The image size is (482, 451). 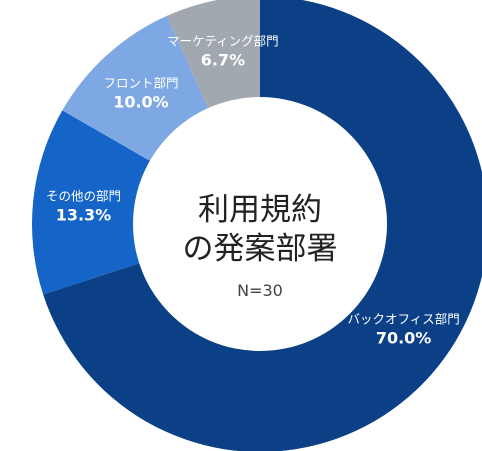 I want to click on center-title-line-2: の発案部署, so click(x=260, y=249).